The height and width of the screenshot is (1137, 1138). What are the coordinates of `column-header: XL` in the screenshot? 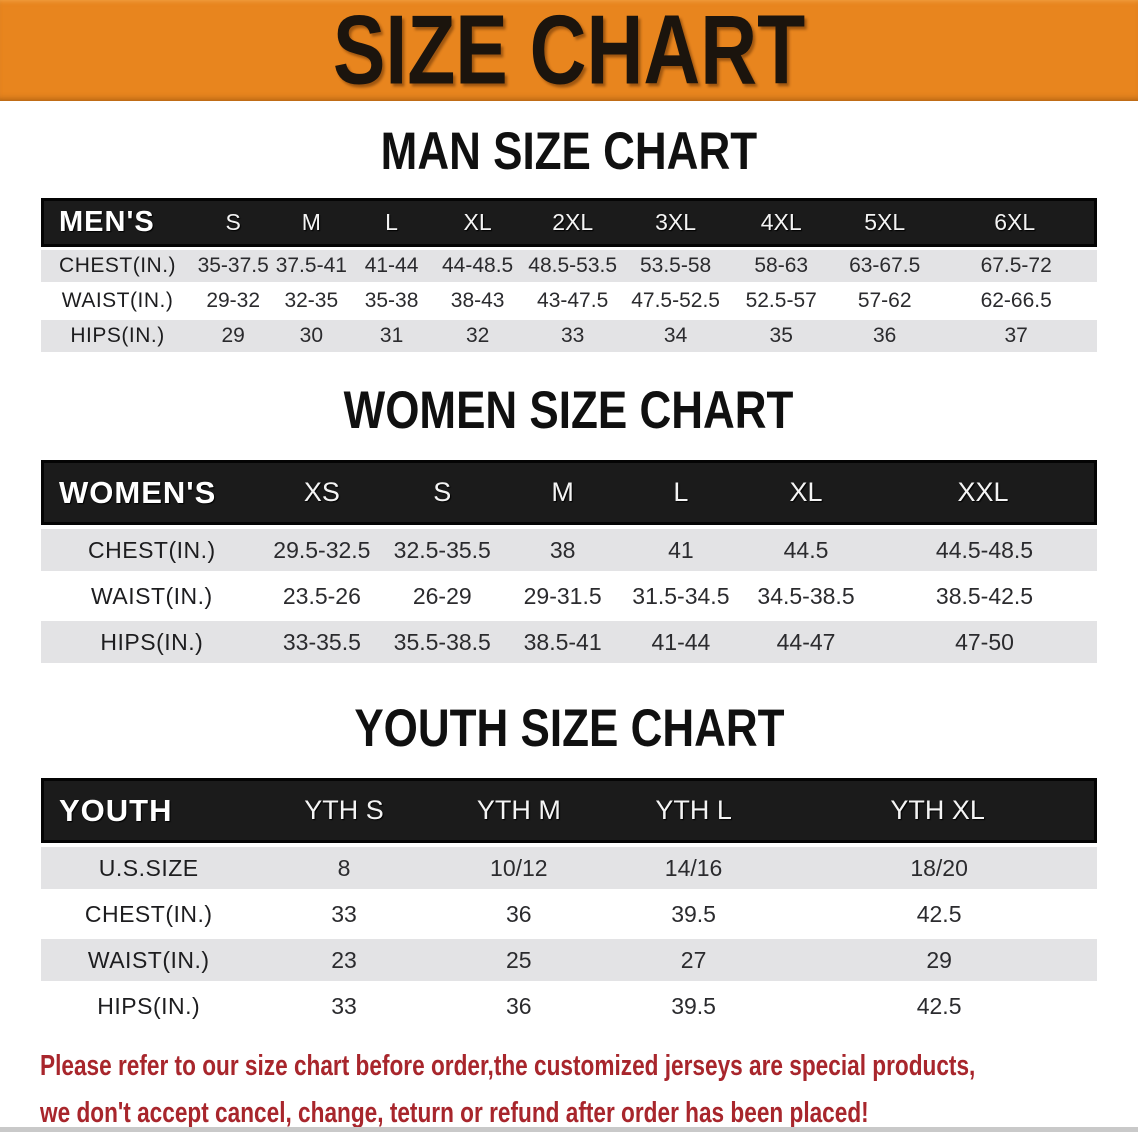 It's located at (477, 222).